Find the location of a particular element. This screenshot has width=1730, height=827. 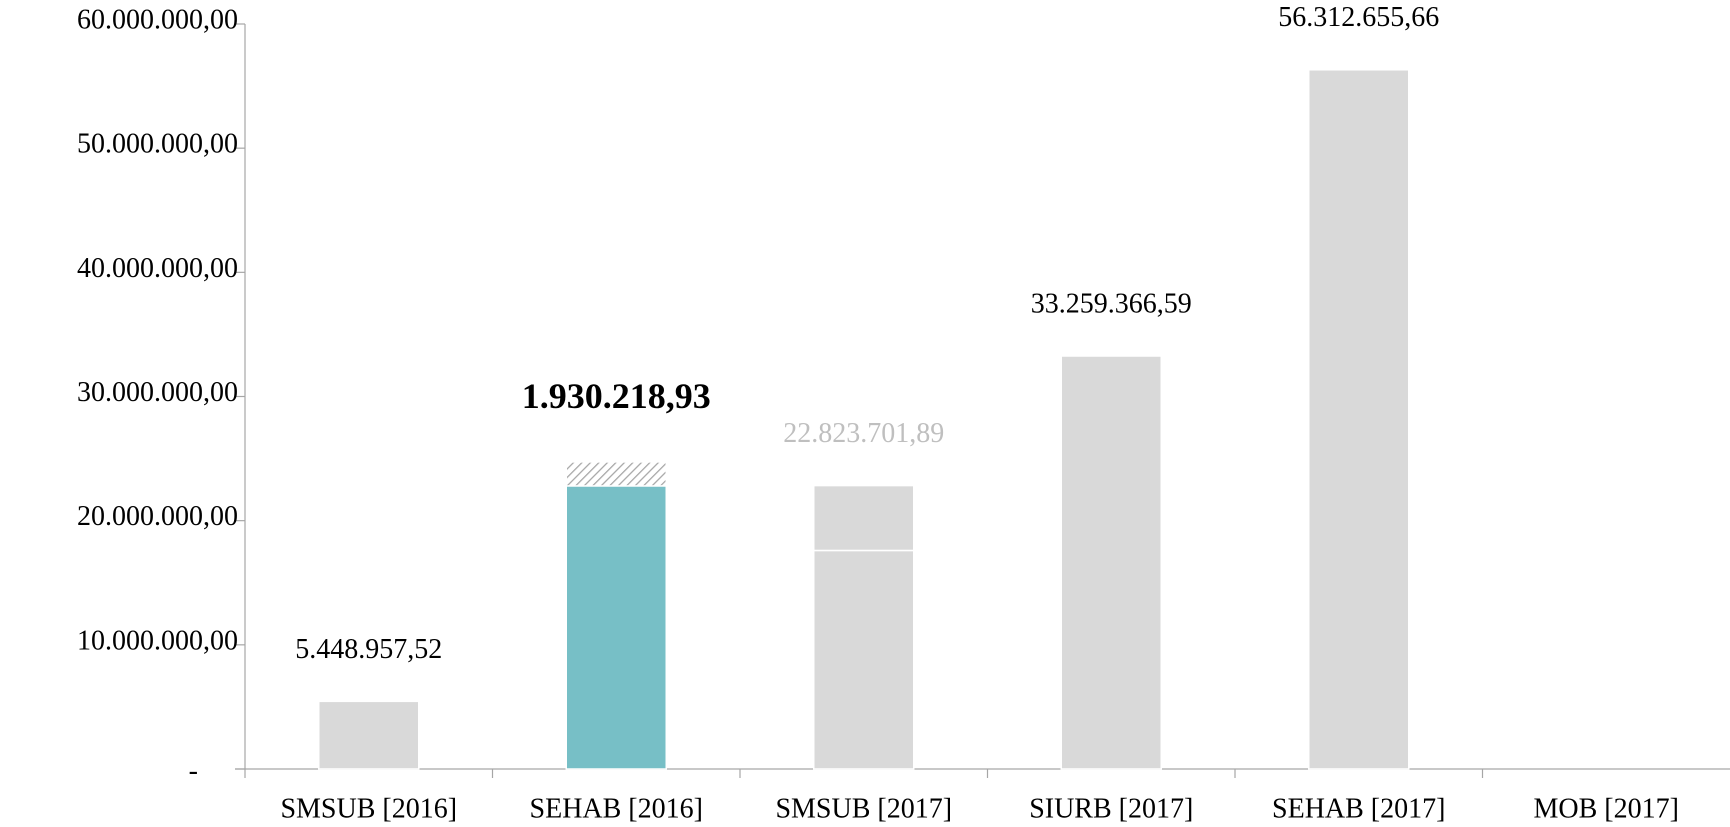

bar-annotation: 33.259.366,59 is located at coordinates (1111, 303).